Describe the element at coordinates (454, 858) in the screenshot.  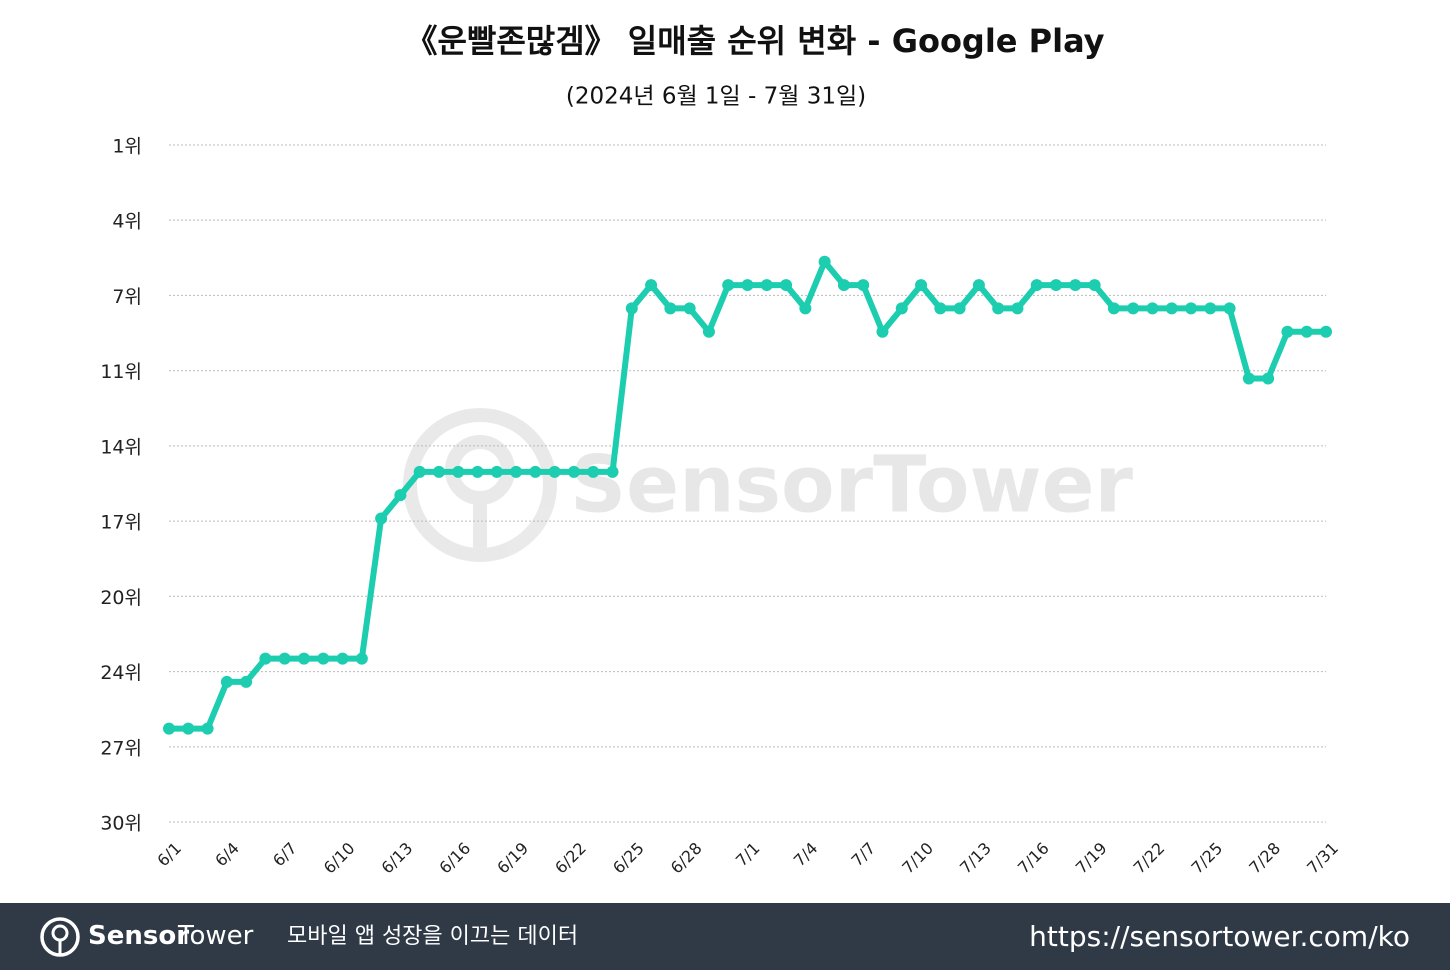
I see `x-tick-label: 6/16` at that location.